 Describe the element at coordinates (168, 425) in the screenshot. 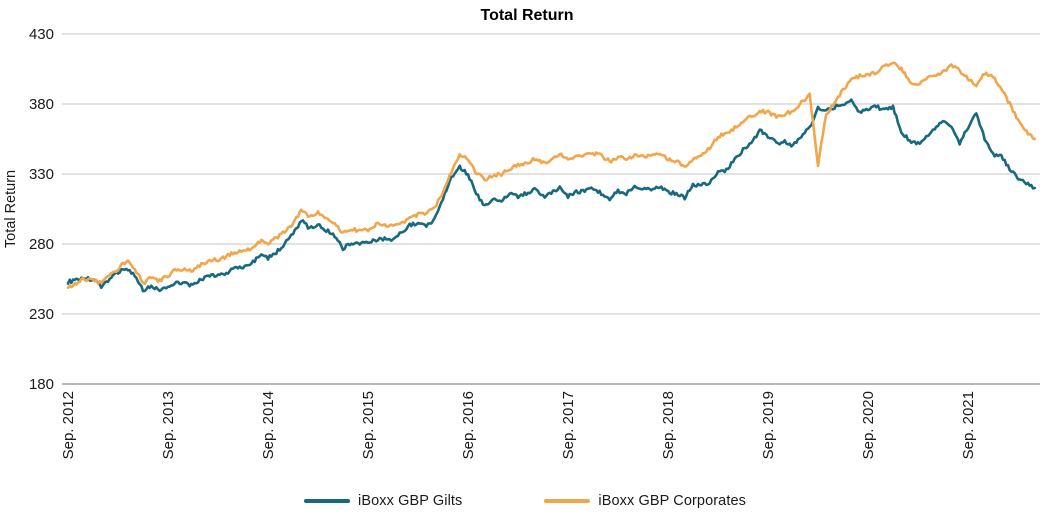

I see `x-tick-label: Sep. 2013` at that location.